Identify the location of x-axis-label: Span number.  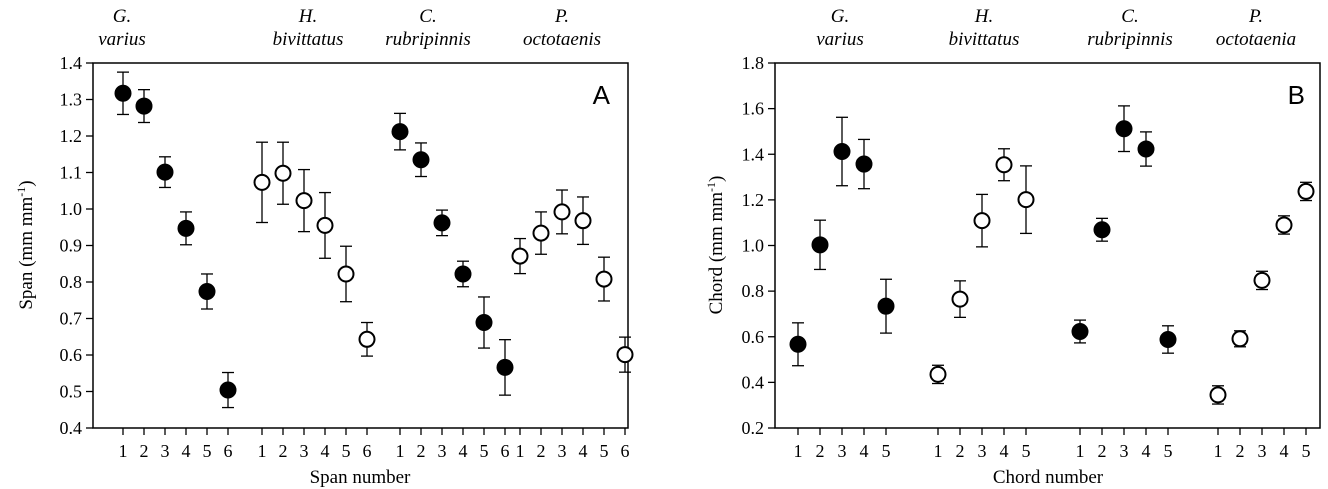
(360, 477).